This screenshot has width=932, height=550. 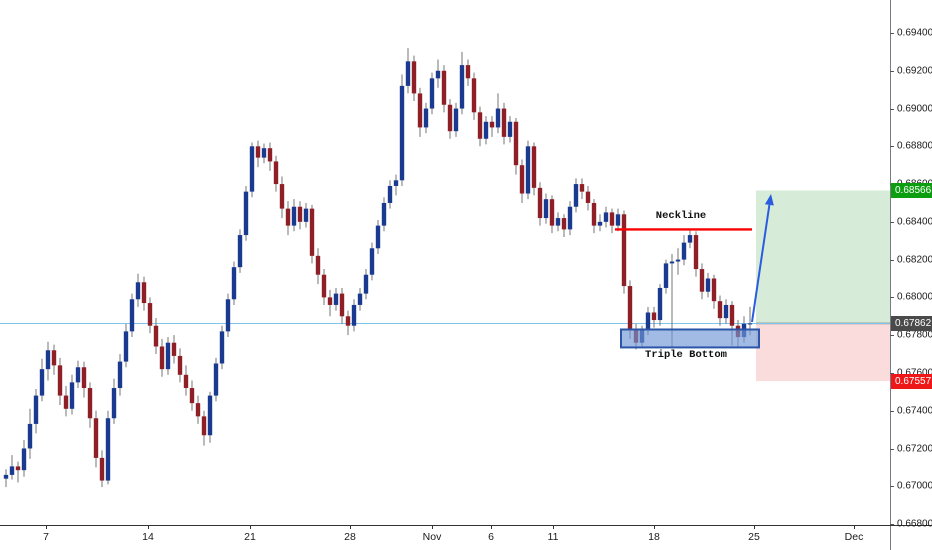 I want to click on projection-zones, so click(x=823, y=286).